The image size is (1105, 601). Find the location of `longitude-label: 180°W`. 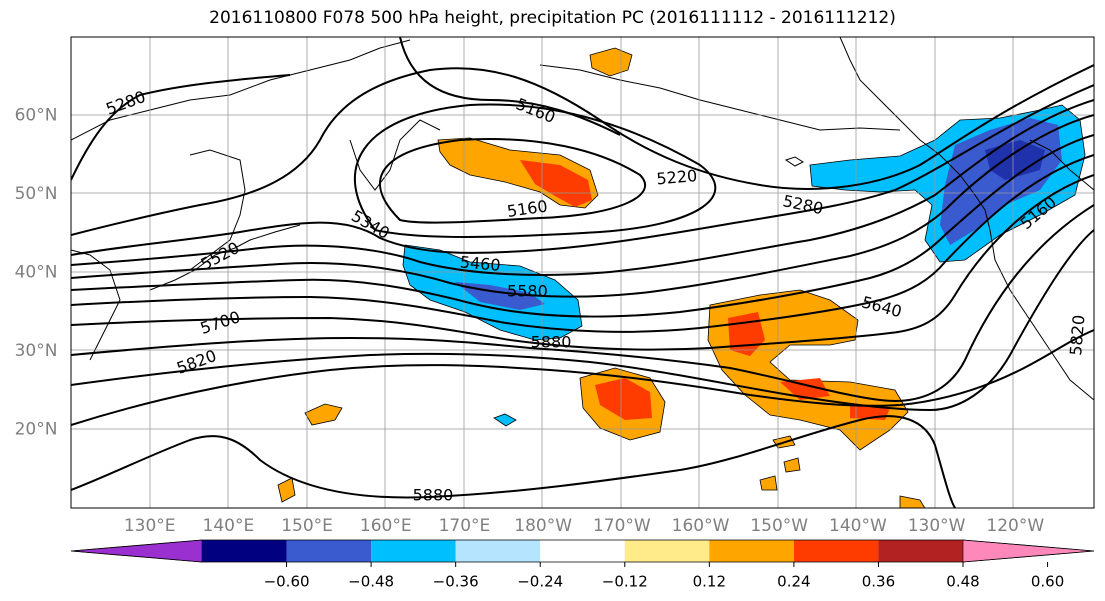

longitude-label: 180°W is located at coordinates (543, 526).